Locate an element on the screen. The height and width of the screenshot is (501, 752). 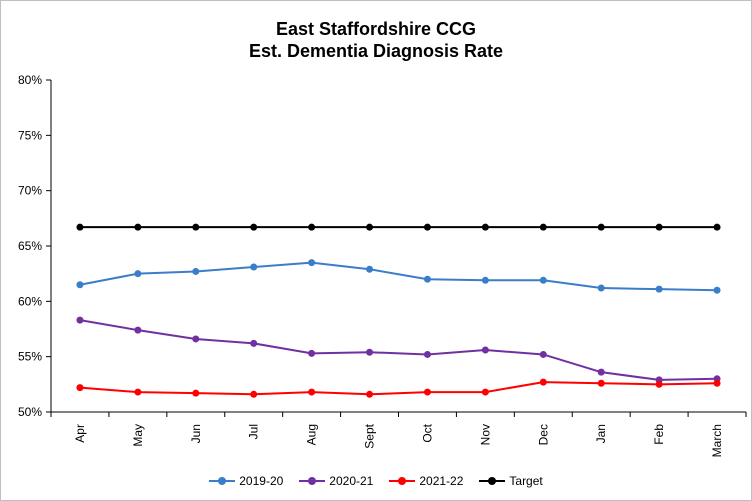
x-tick-label: May is located at coordinates (138, 435).